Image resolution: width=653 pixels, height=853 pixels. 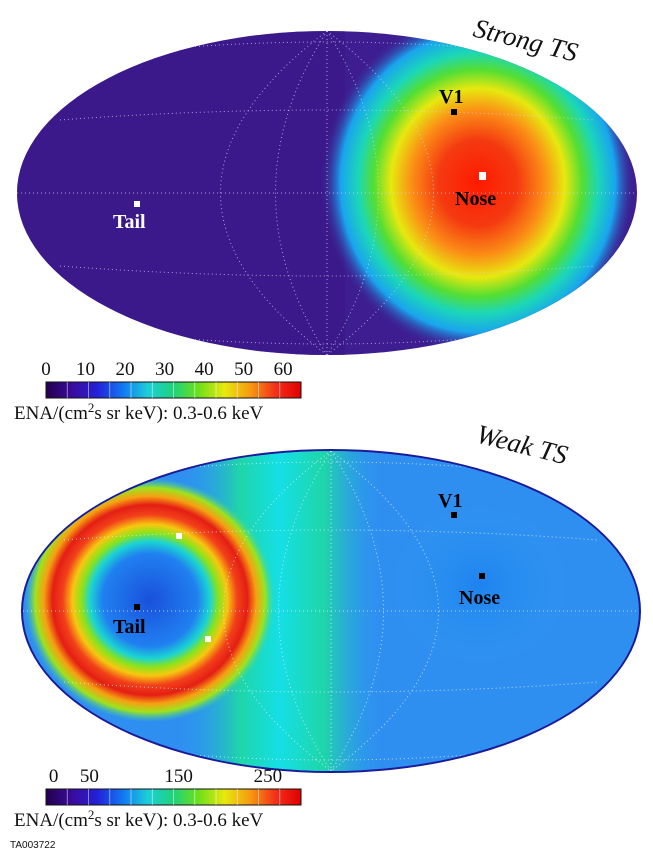 I want to click on strong-ts-colorbar-tick-label: 30, so click(x=164, y=369).